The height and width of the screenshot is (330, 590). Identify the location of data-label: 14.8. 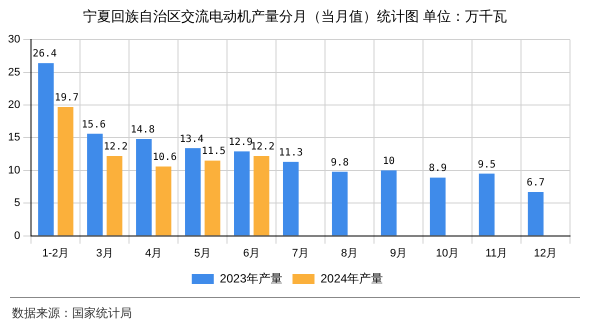
(142, 130).